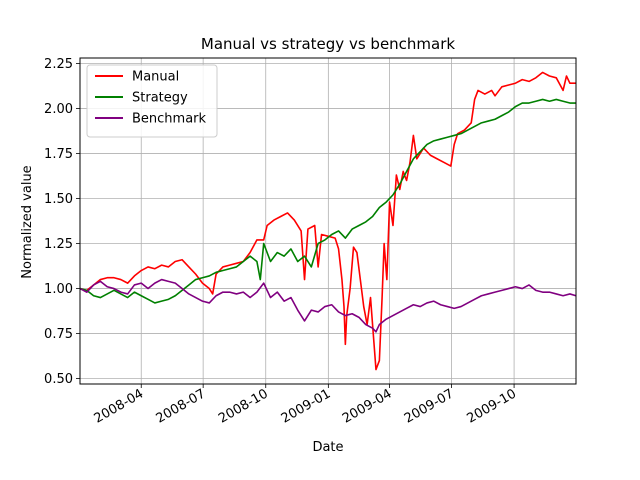 This screenshot has width=640, height=480. What do you see at coordinates (181, 406) in the screenshot?
I see `x-tick-label: 2008-07` at bounding box center [181, 406].